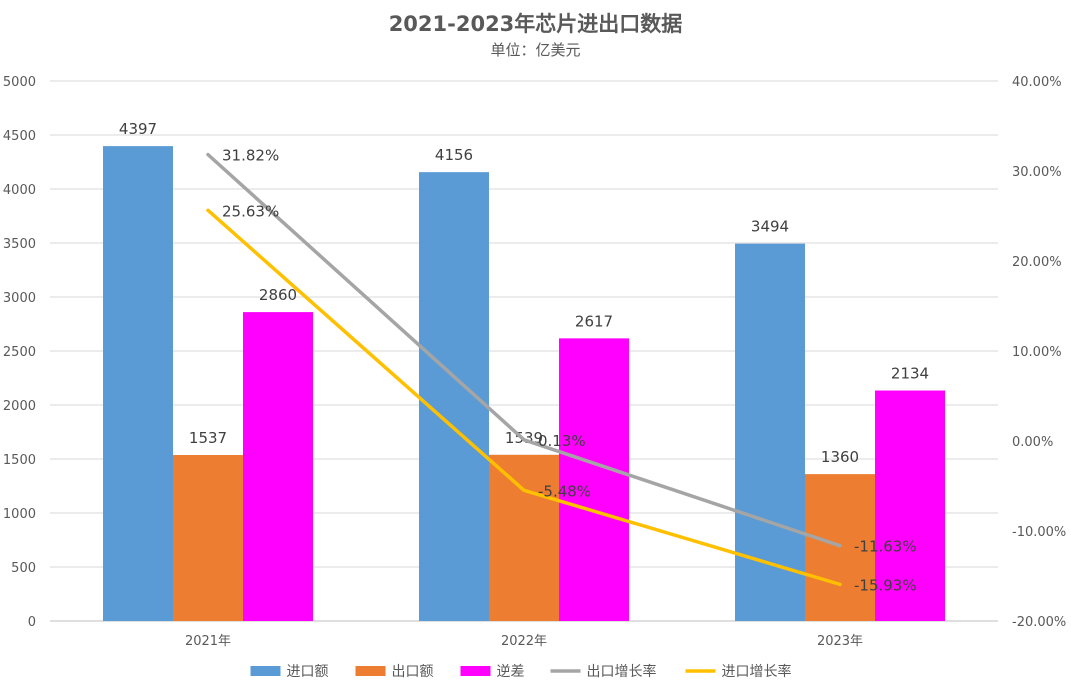  Describe the element at coordinates (511, 672) in the screenshot. I see `legend-label: 逆差` at that location.